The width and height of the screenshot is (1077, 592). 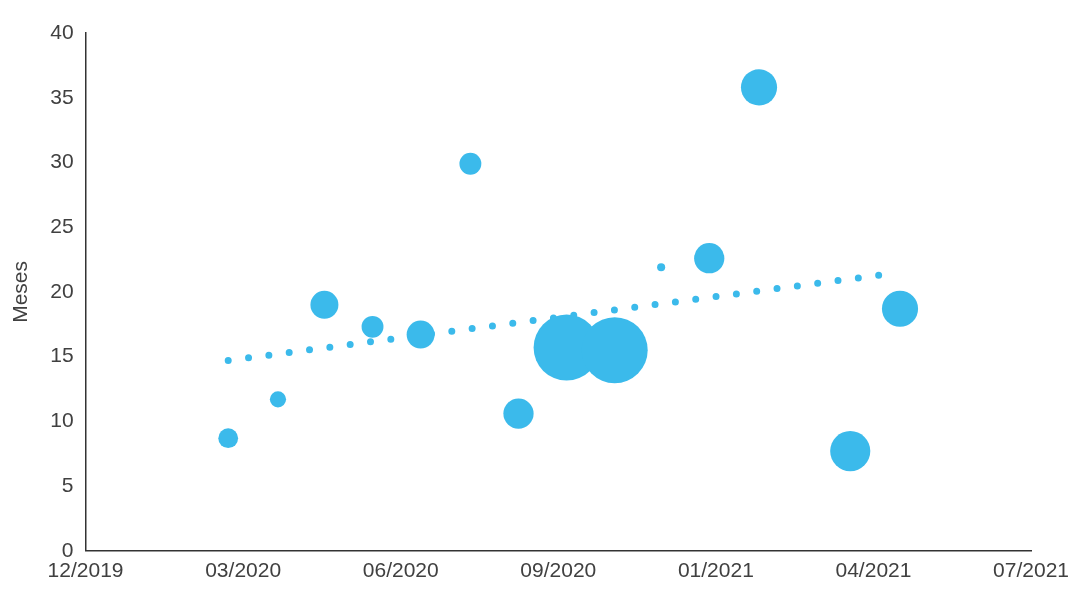 I want to click on x-tick-label: 09/2020, so click(x=558, y=570).